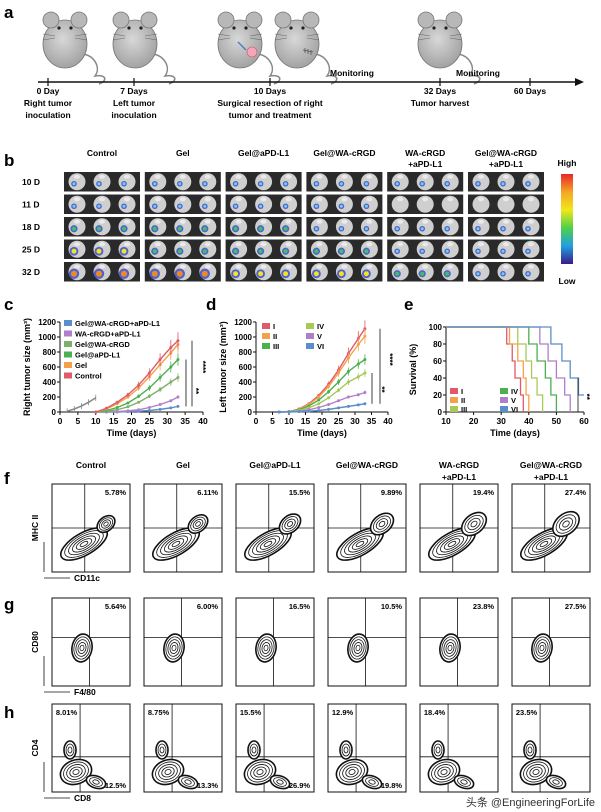 The width and height of the screenshot is (601, 812). What do you see at coordinates (506, 164) in the screenshot?
I see `imaging-group-label: +aPD-L1` at bounding box center [506, 164].